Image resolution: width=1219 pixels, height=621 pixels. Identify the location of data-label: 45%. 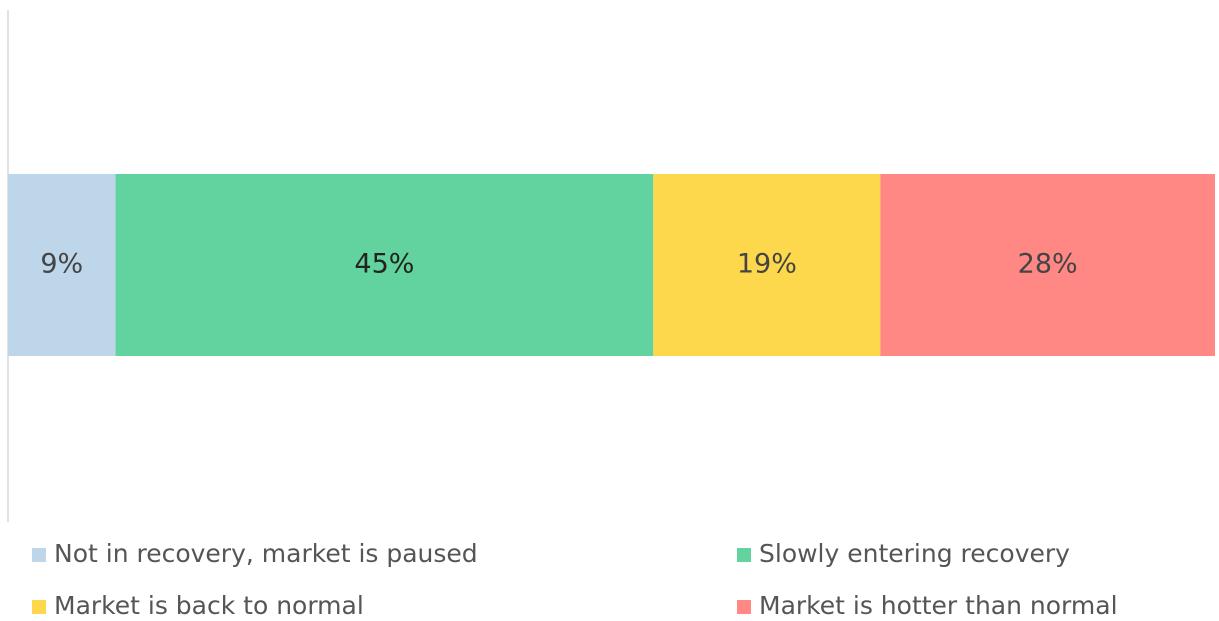
(384, 264).